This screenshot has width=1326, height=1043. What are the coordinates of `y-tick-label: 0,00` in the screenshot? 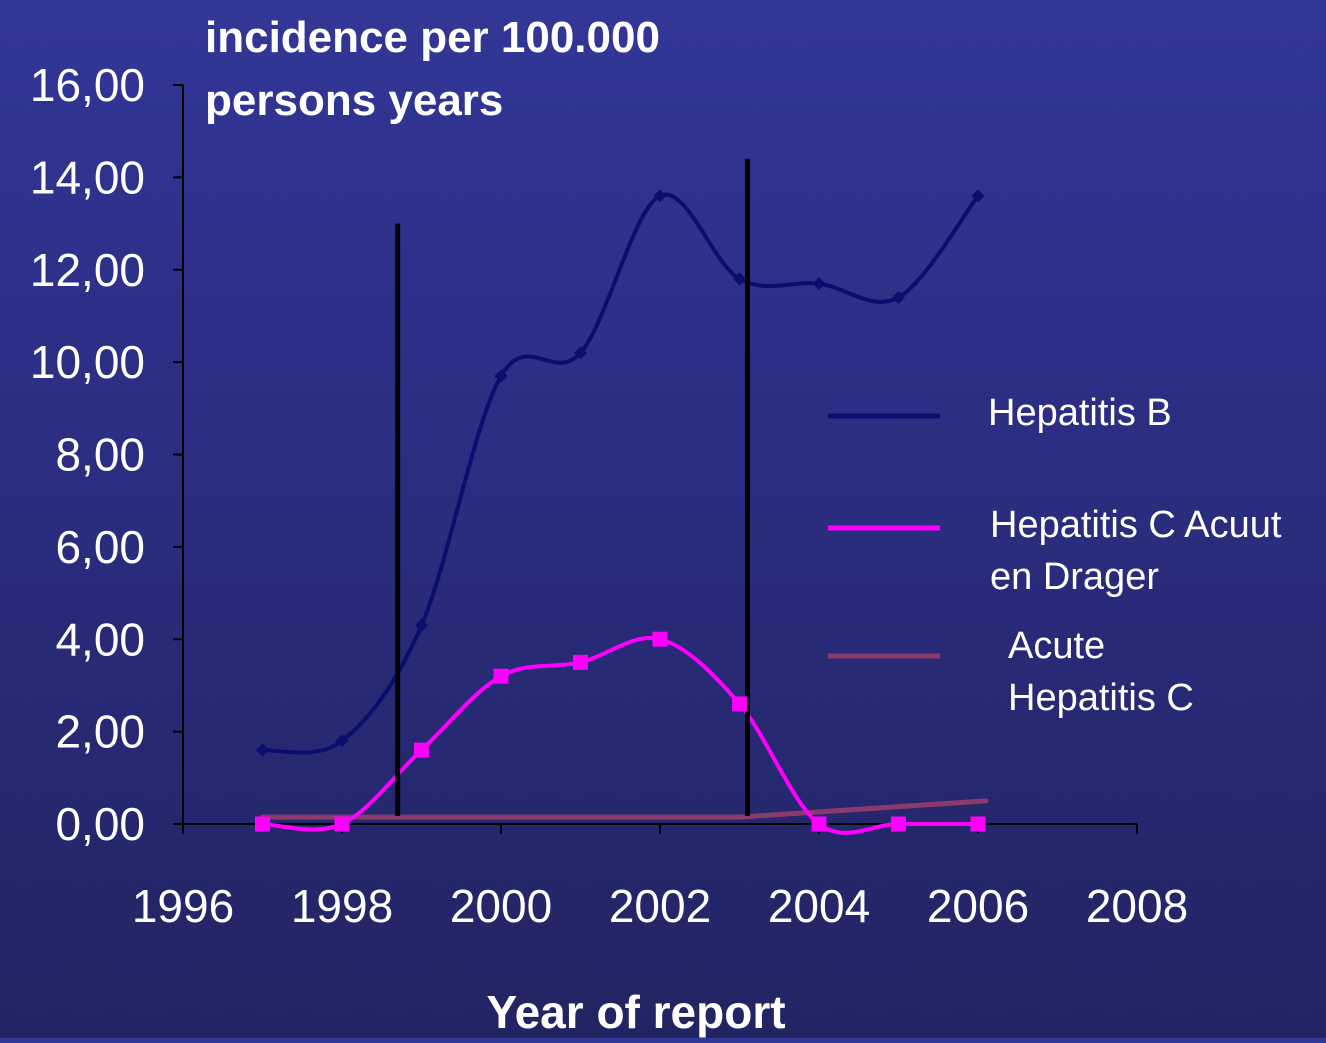 It's located at (100, 824).